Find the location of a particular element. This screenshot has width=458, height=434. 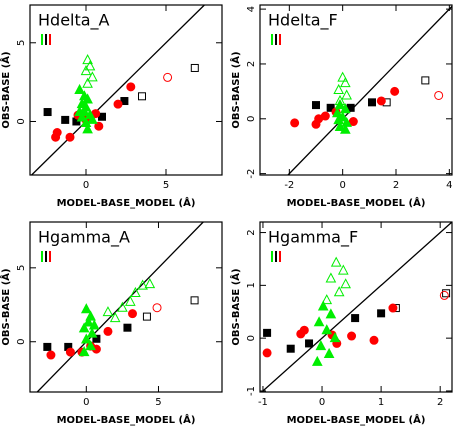

y-tick-label: 4 is located at coordinates (251, 9).